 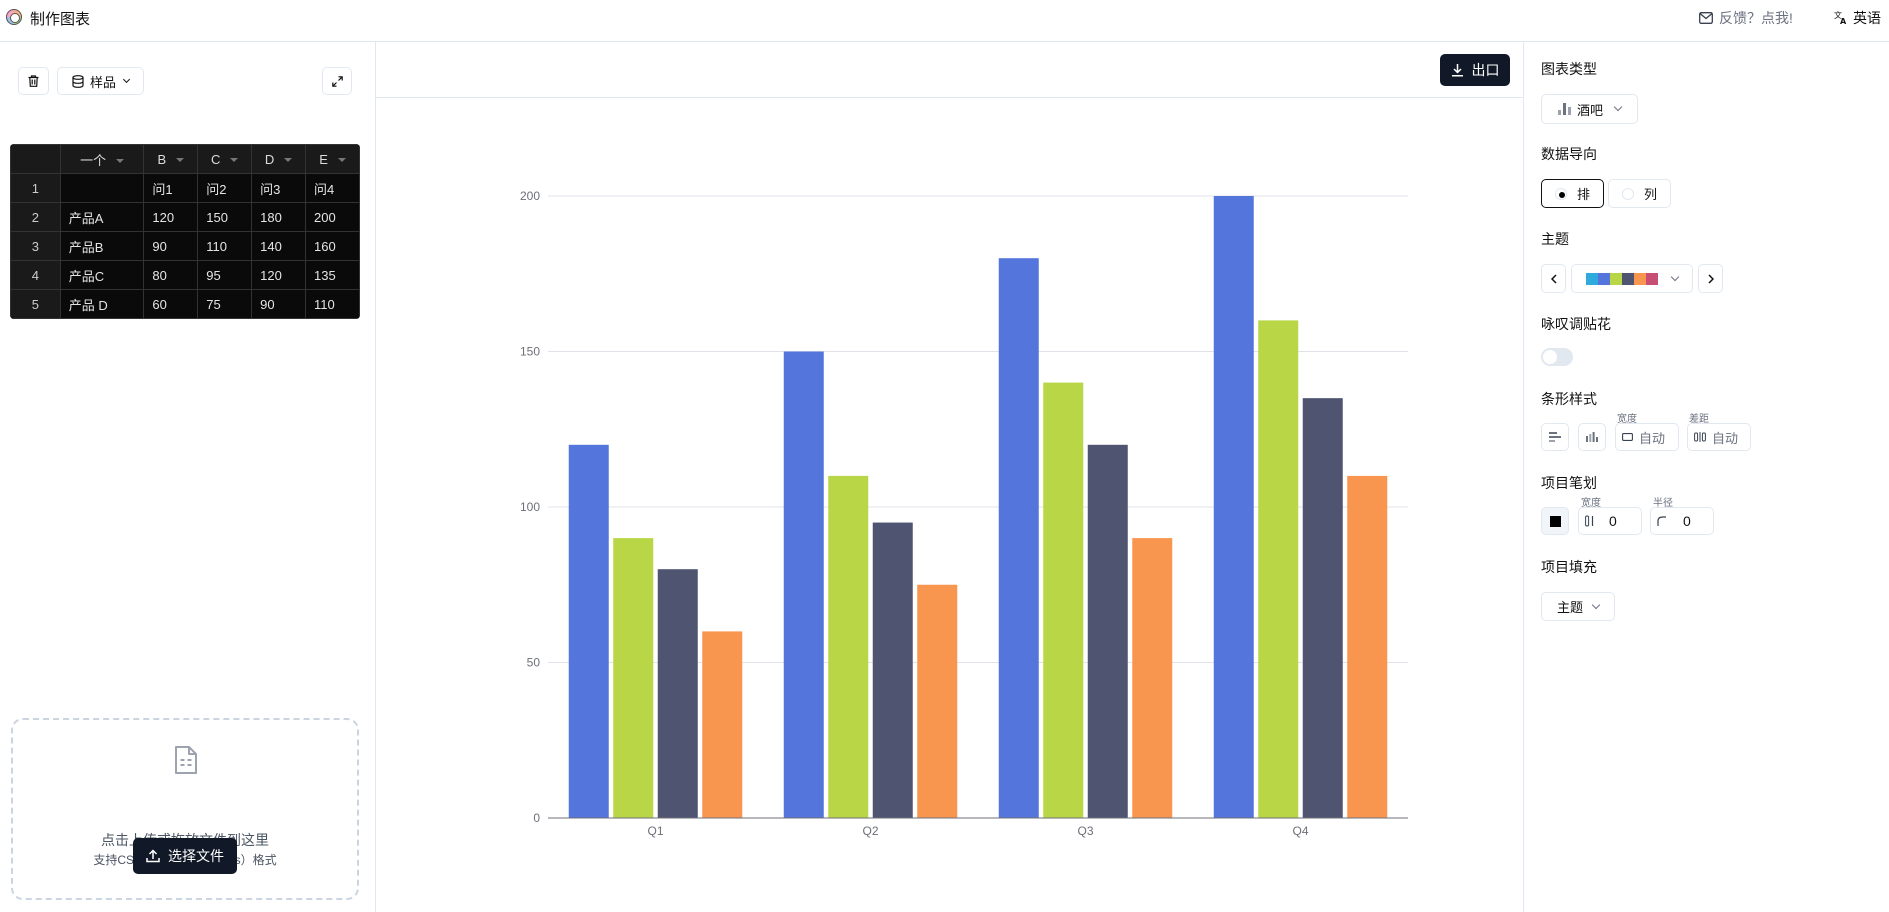 What do you see at coordinates (102, 304) in the screenshot?
I see `table-cell: 产品 D` at bounding box center [102, 304].